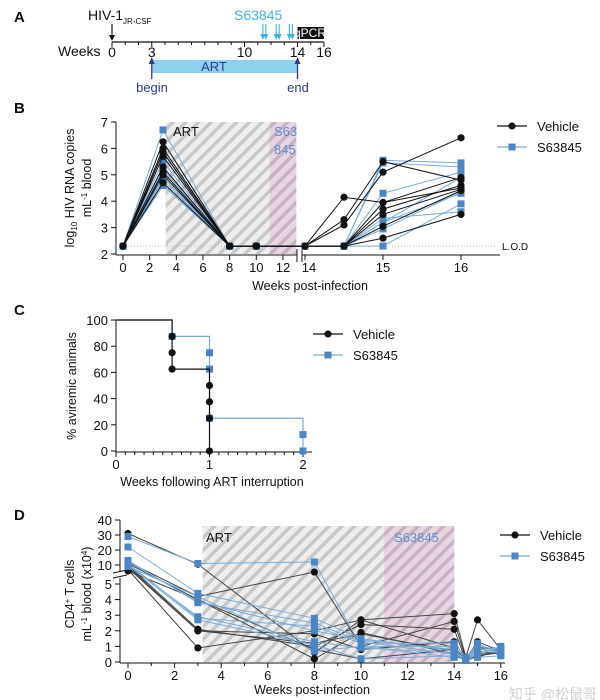 The width and height of the screenshot is (600, 700). What do you see at coordinates (324, 52) in the screenshot?
I see `timeline-tick-label: 16` at bounding box center [324, 52].